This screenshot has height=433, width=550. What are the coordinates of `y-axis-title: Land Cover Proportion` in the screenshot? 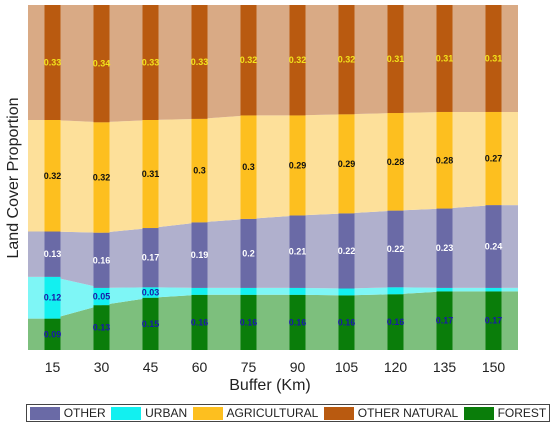 It's located at (13, 178).